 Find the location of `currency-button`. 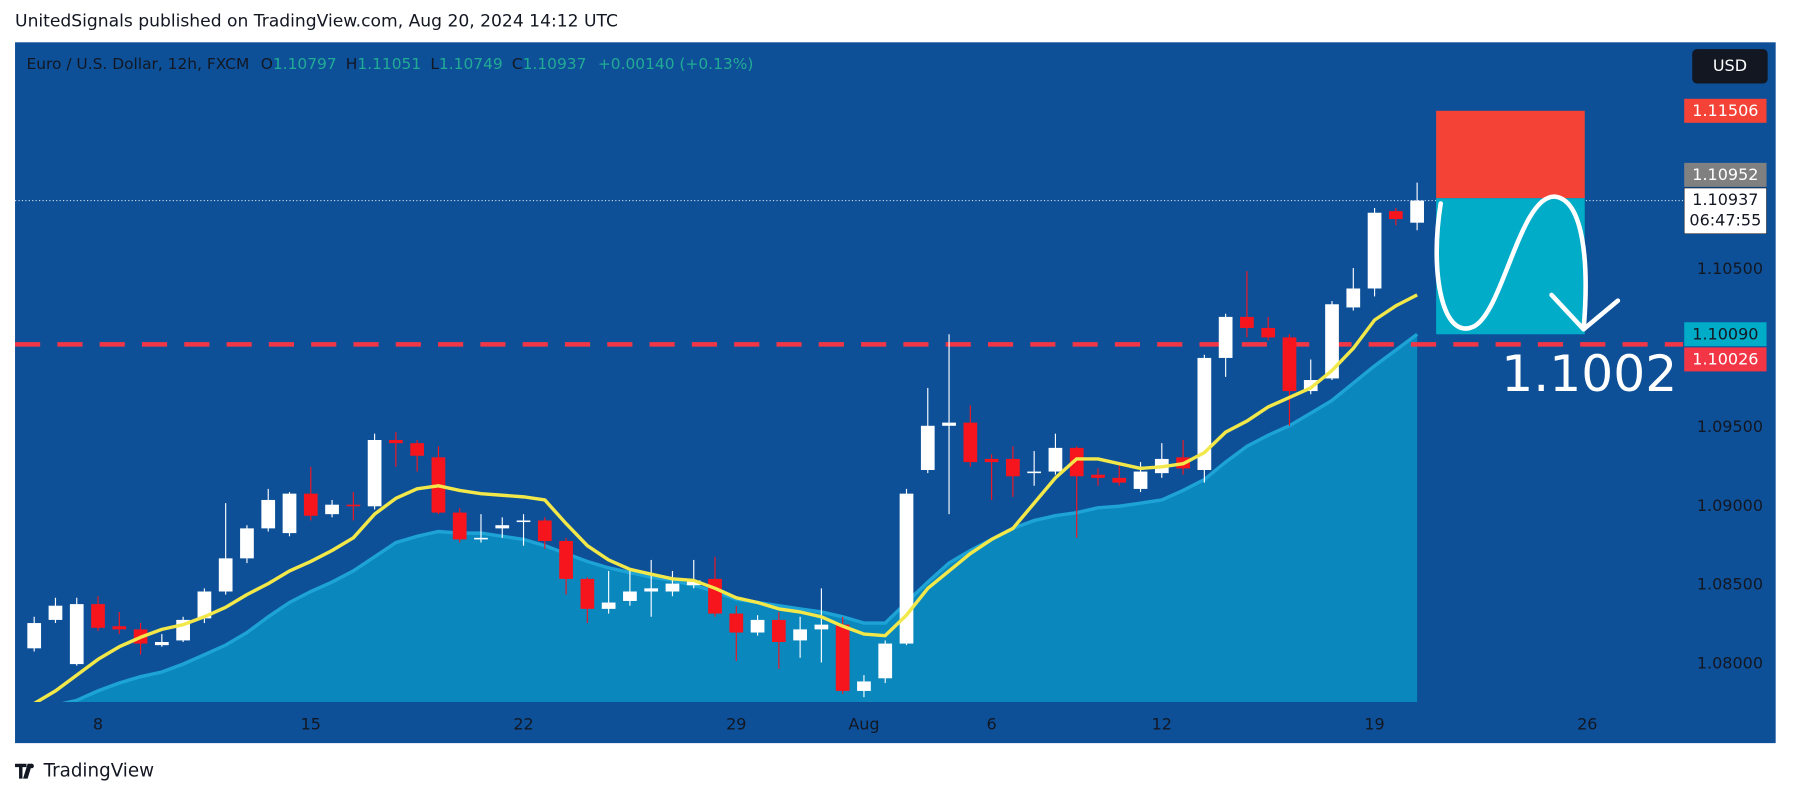

currency-button is located at coordinates (1730, 66).